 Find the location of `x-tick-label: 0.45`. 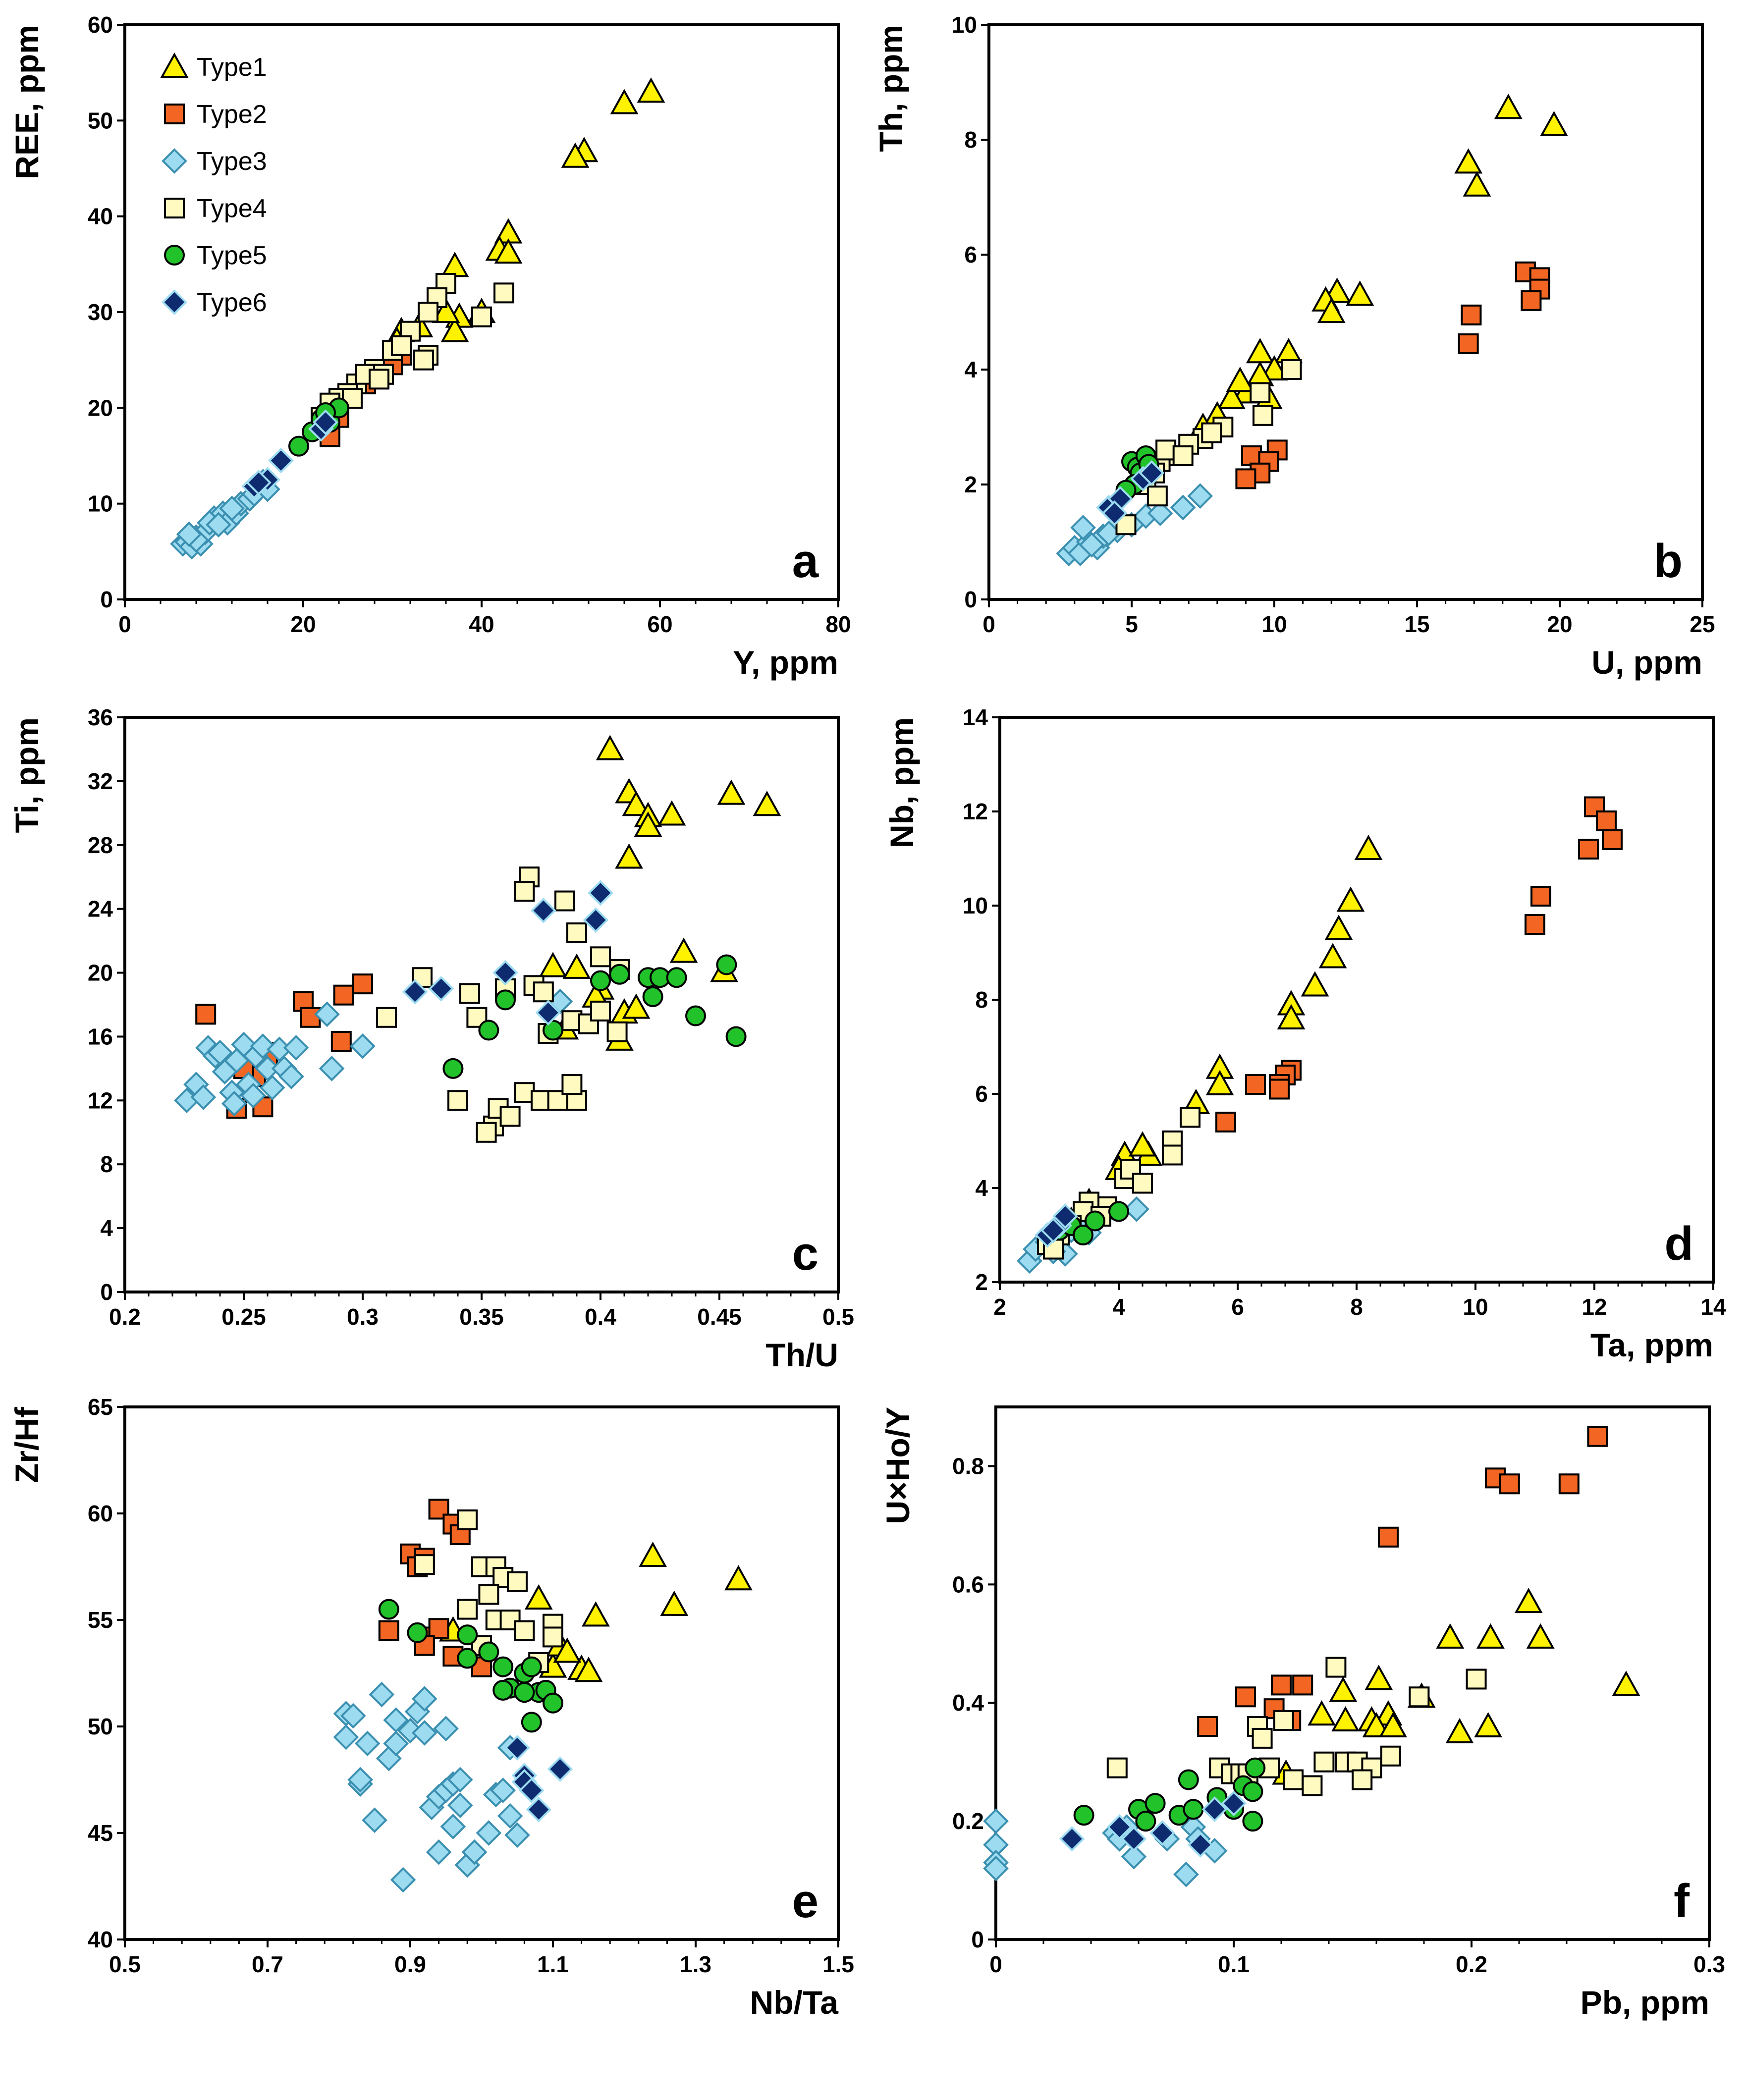

x-tick-label: 0.45 is located at coordinates (719, 1317).